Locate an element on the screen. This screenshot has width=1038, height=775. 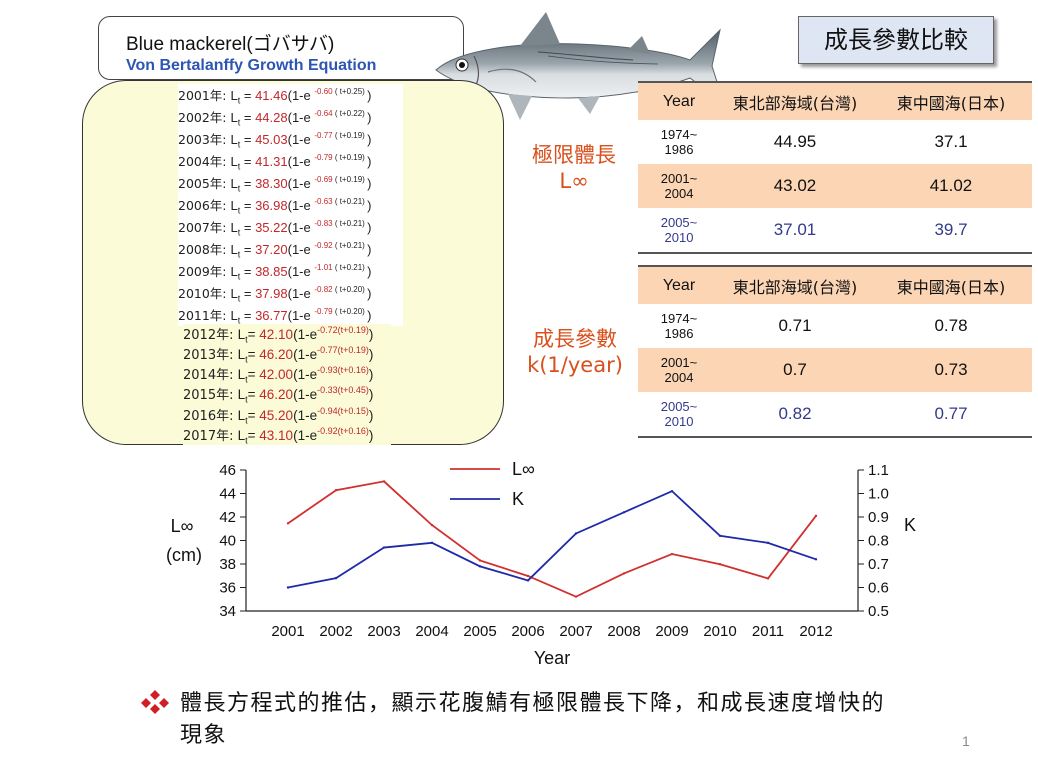
x-axis-label: Year is located at coordinates (552, 658).